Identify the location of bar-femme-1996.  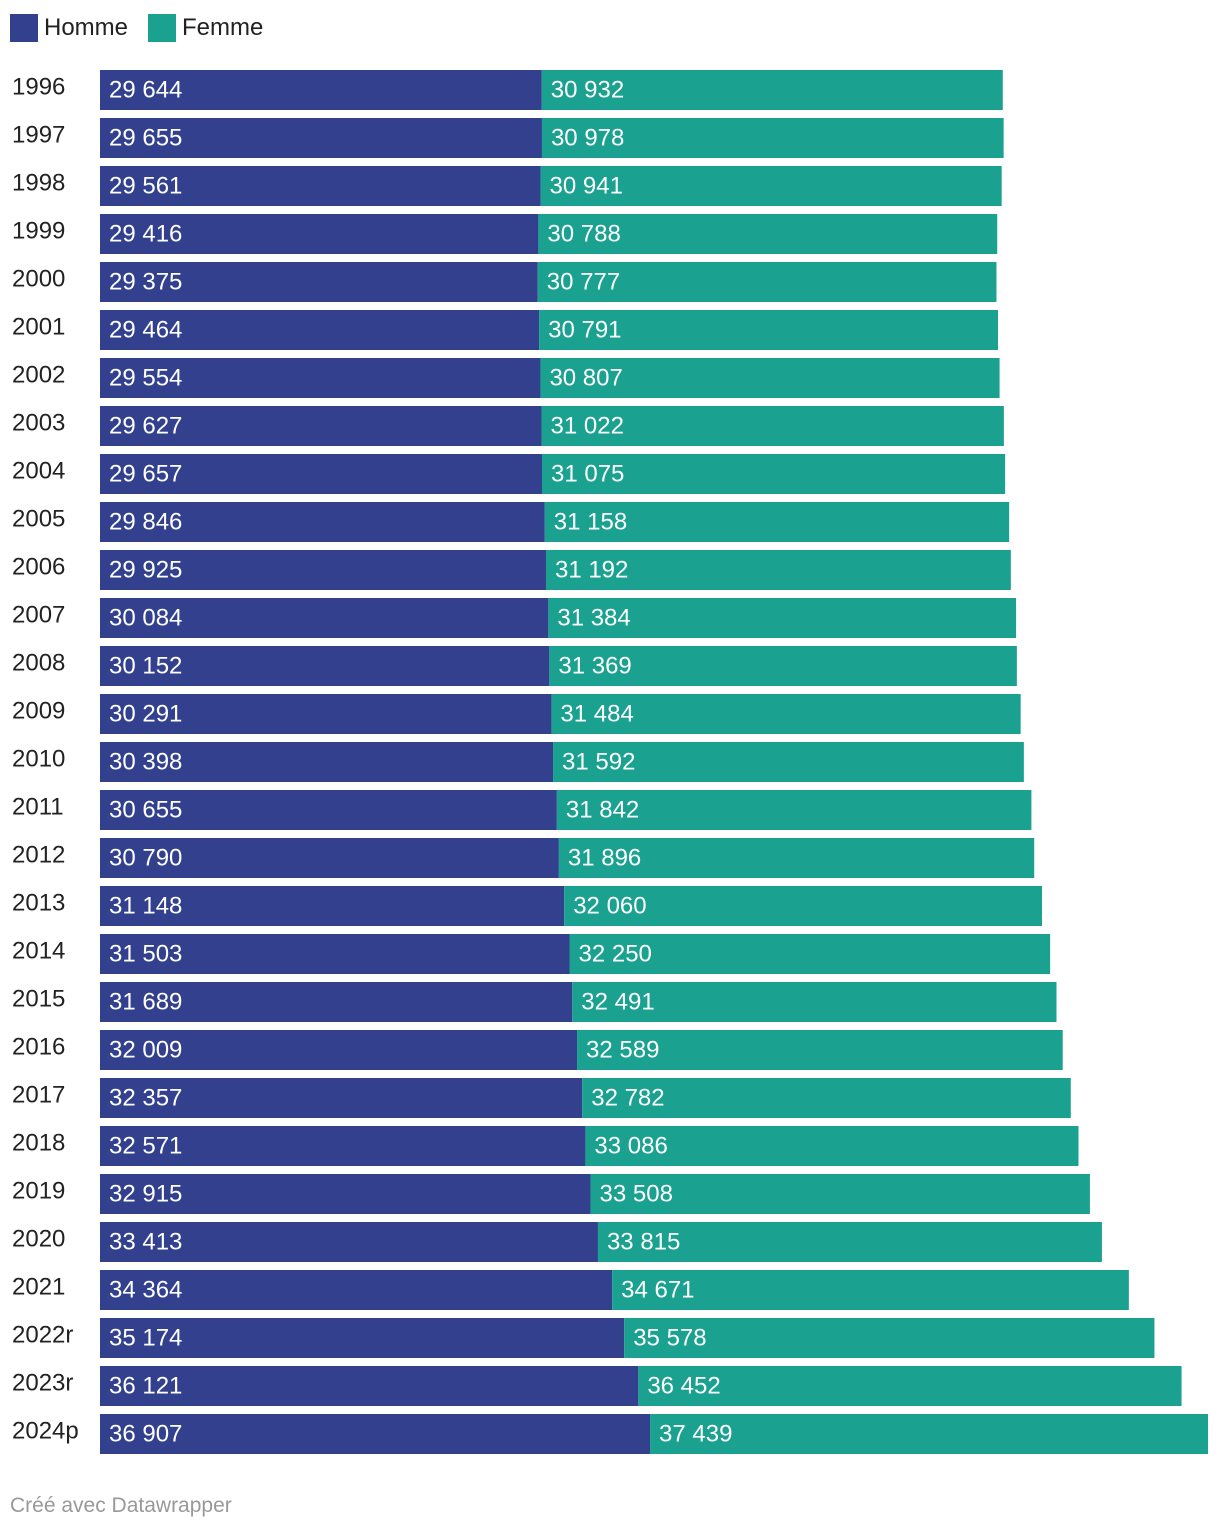
(772, 90).